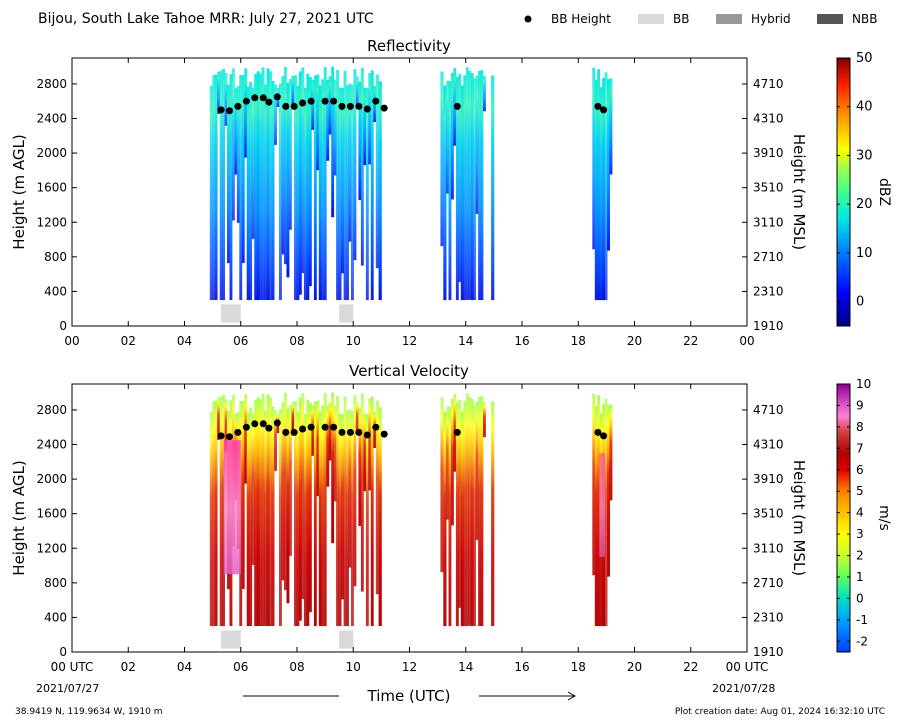  Describe the element at coordinates (799, 518) in the screenshot. I see `velocity-ylabel-right: Height (m MSL)` at that location.